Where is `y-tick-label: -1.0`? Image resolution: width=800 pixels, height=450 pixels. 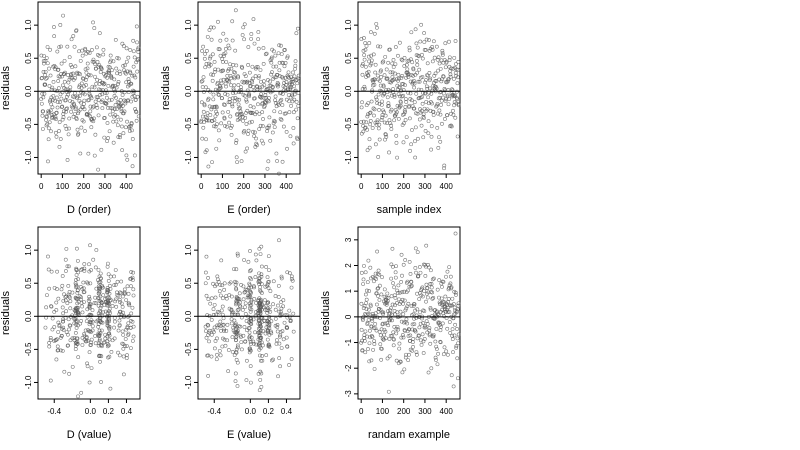
y-tick-label: -1.0 is located at coordinates (28, 382).